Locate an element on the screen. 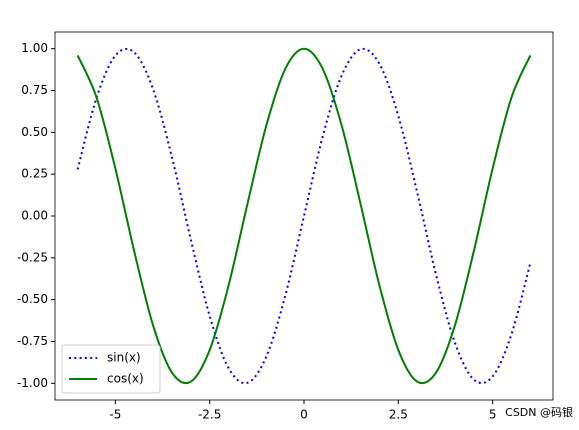  y-tick-label: 0.75 is located at coordinates (34, 90).